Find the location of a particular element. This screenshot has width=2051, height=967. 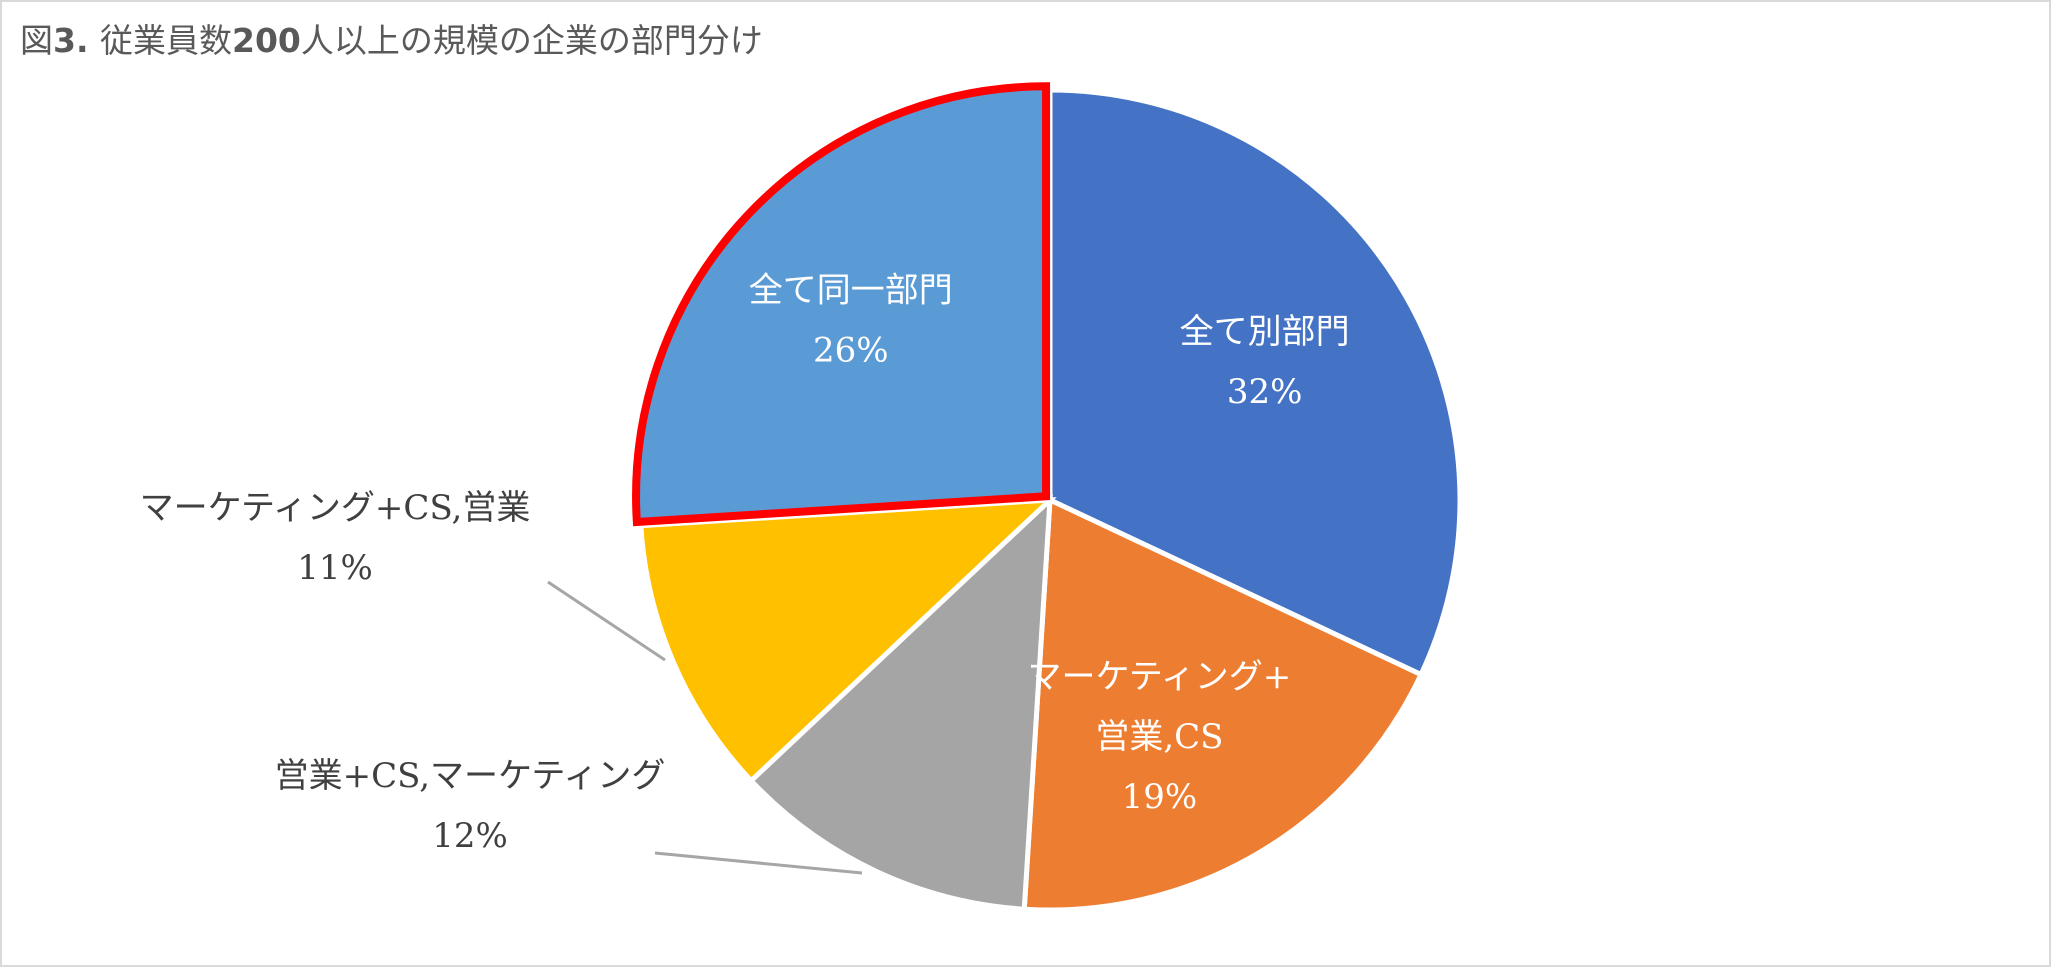

pct-label-2: 19% is located at coordinates (1160, 797).